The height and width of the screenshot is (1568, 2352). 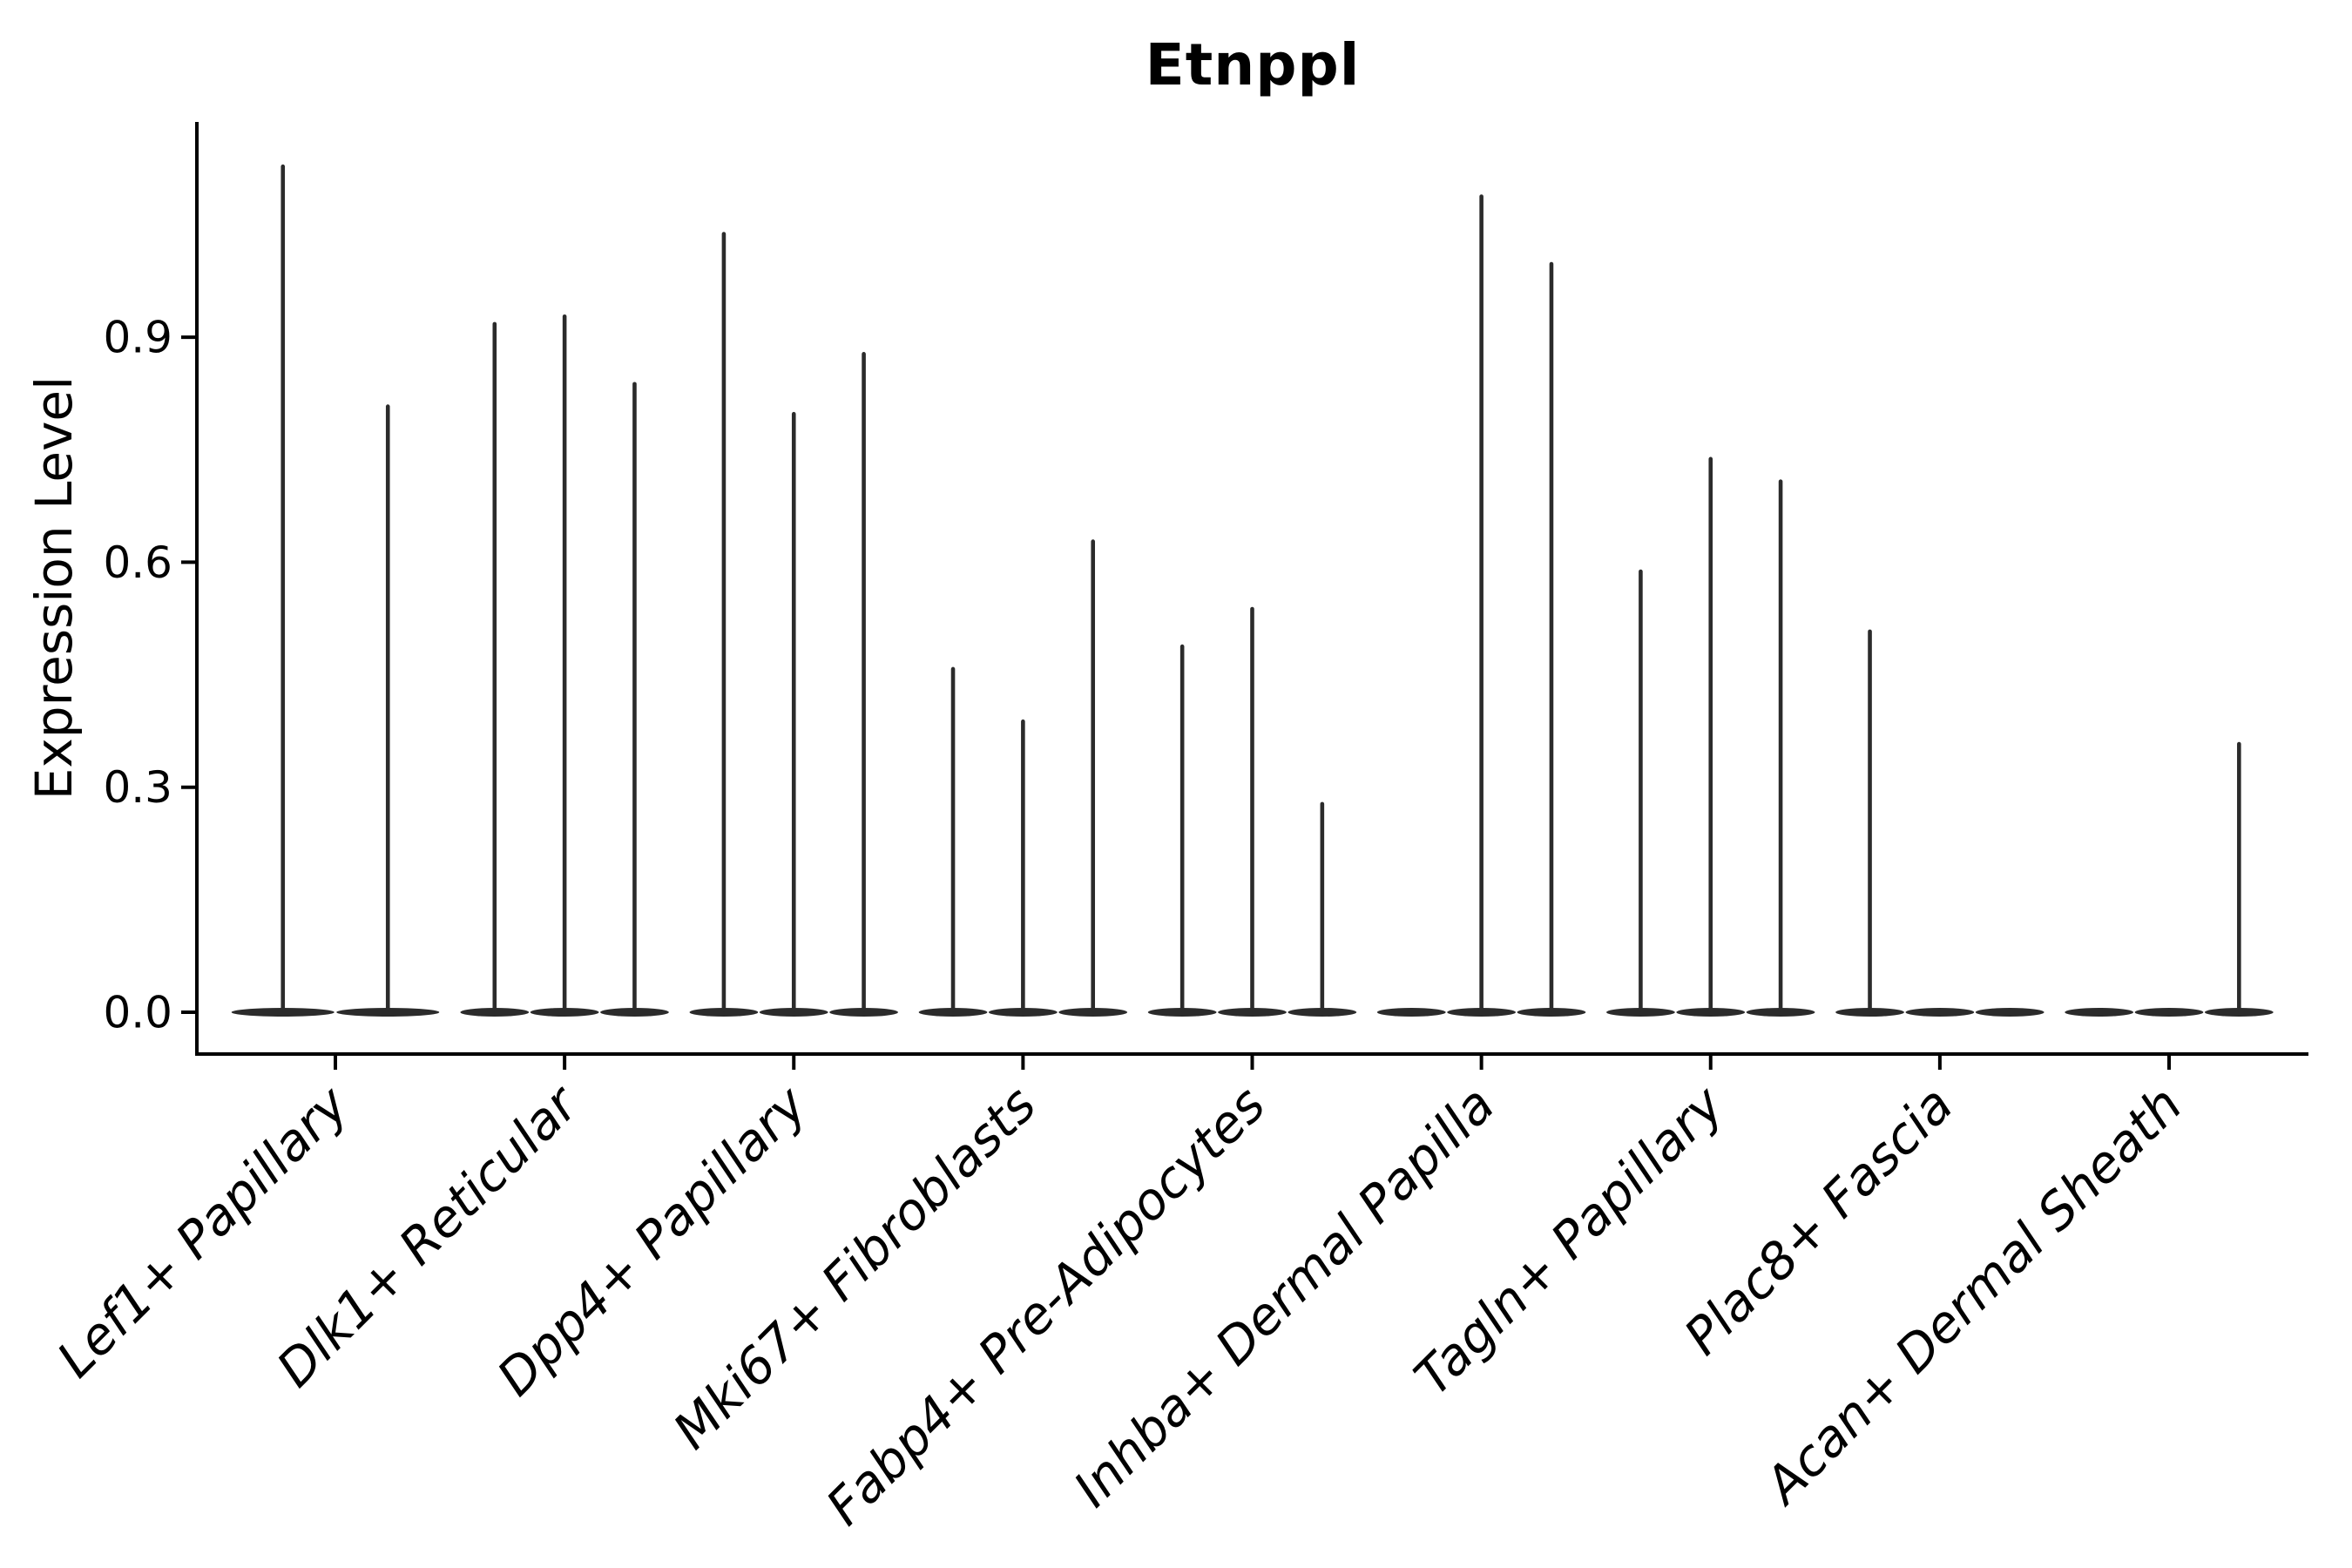 I want to click on y-tick-label: 0.0, so click(x=137, y=1013).